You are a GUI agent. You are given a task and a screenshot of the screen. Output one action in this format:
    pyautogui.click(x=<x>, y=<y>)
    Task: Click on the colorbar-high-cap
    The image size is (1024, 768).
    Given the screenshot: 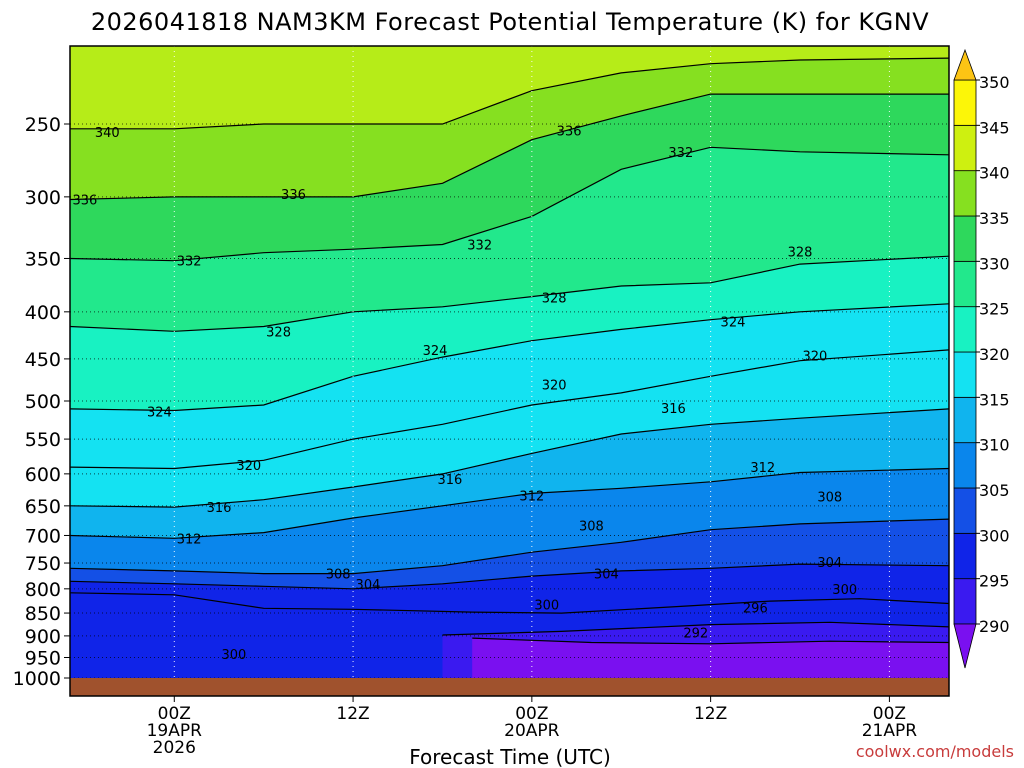 What is the action you would take?
    pyautogui.click(x=965, y=64)
    